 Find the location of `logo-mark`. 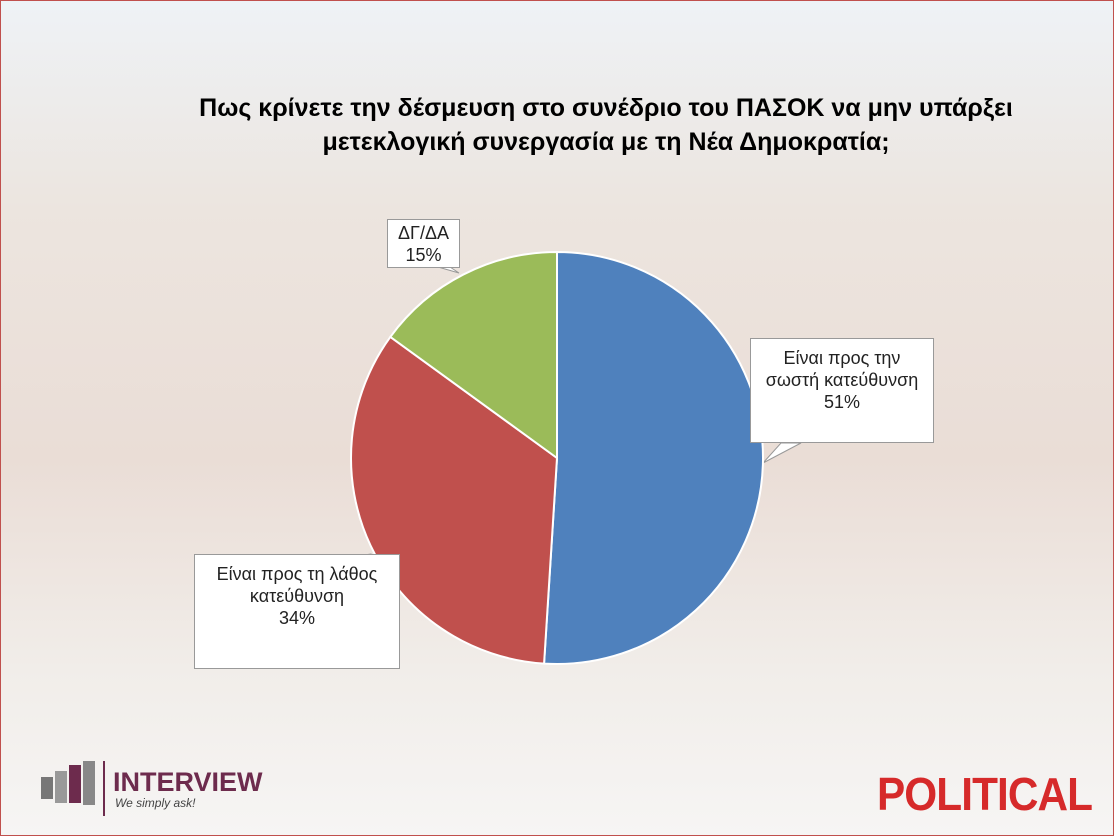

logo-mark is located at coordinates (73, 788).